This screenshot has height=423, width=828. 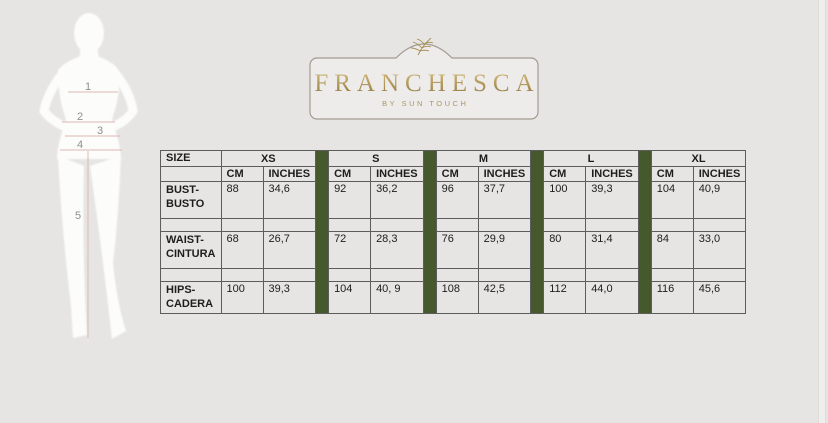 I want to click on row-label-line1: WAIST-, so click(x=185, y=240).